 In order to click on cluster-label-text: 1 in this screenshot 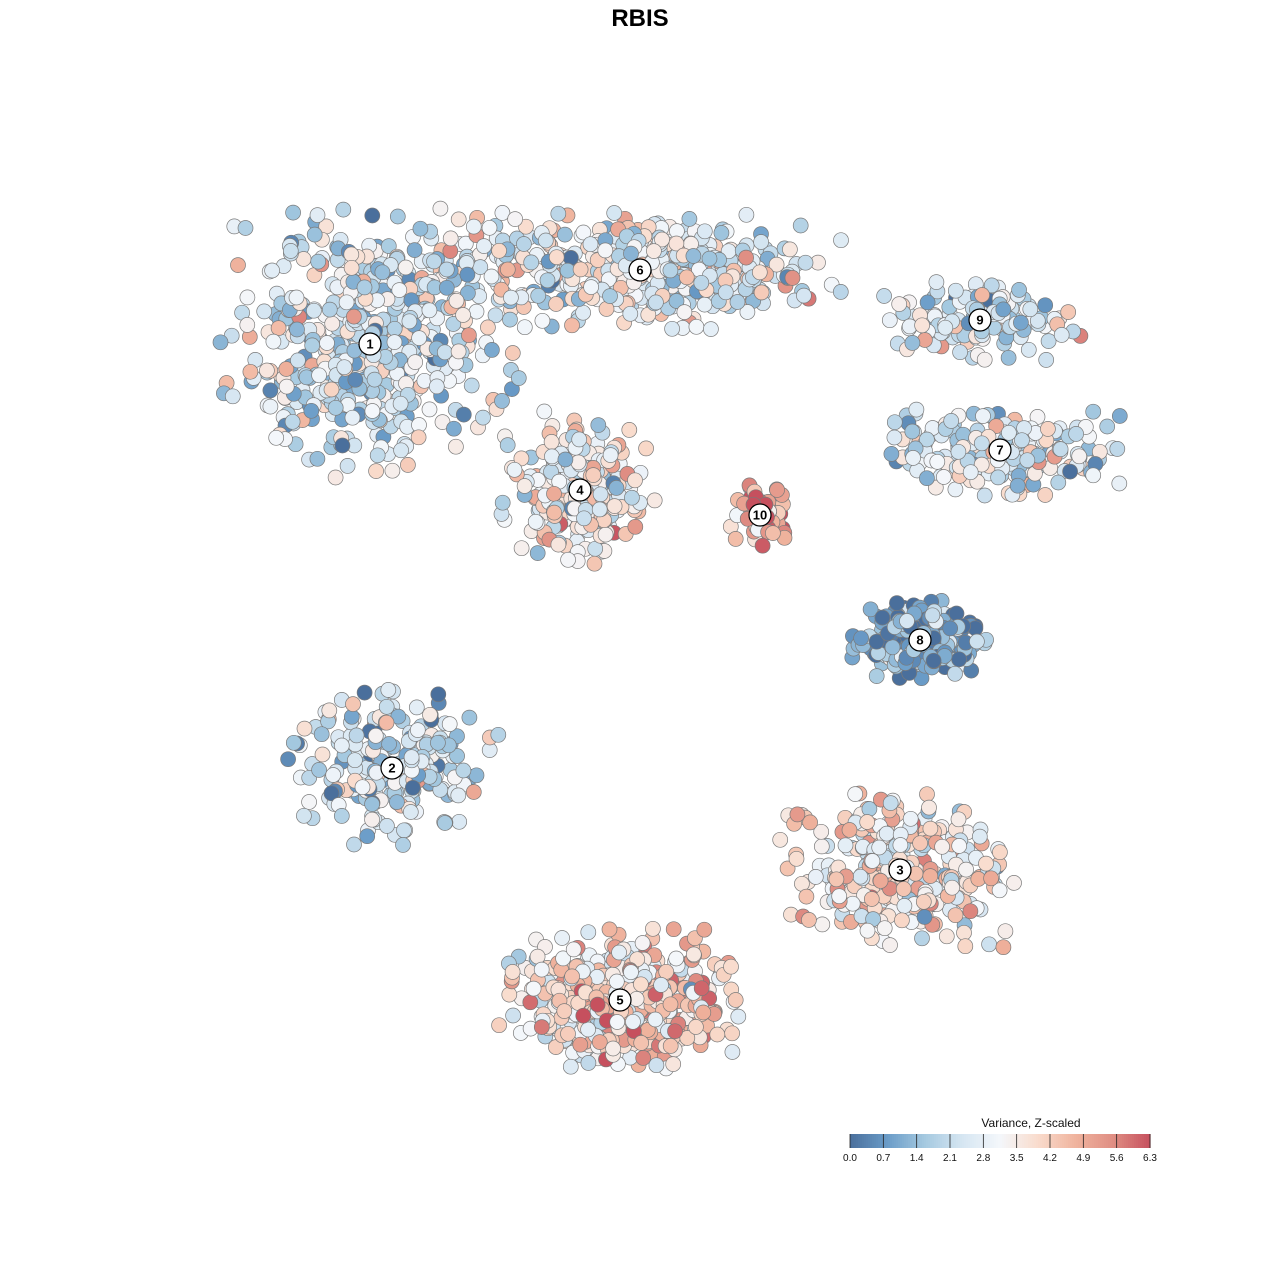, I will do `click(369, 344)`.